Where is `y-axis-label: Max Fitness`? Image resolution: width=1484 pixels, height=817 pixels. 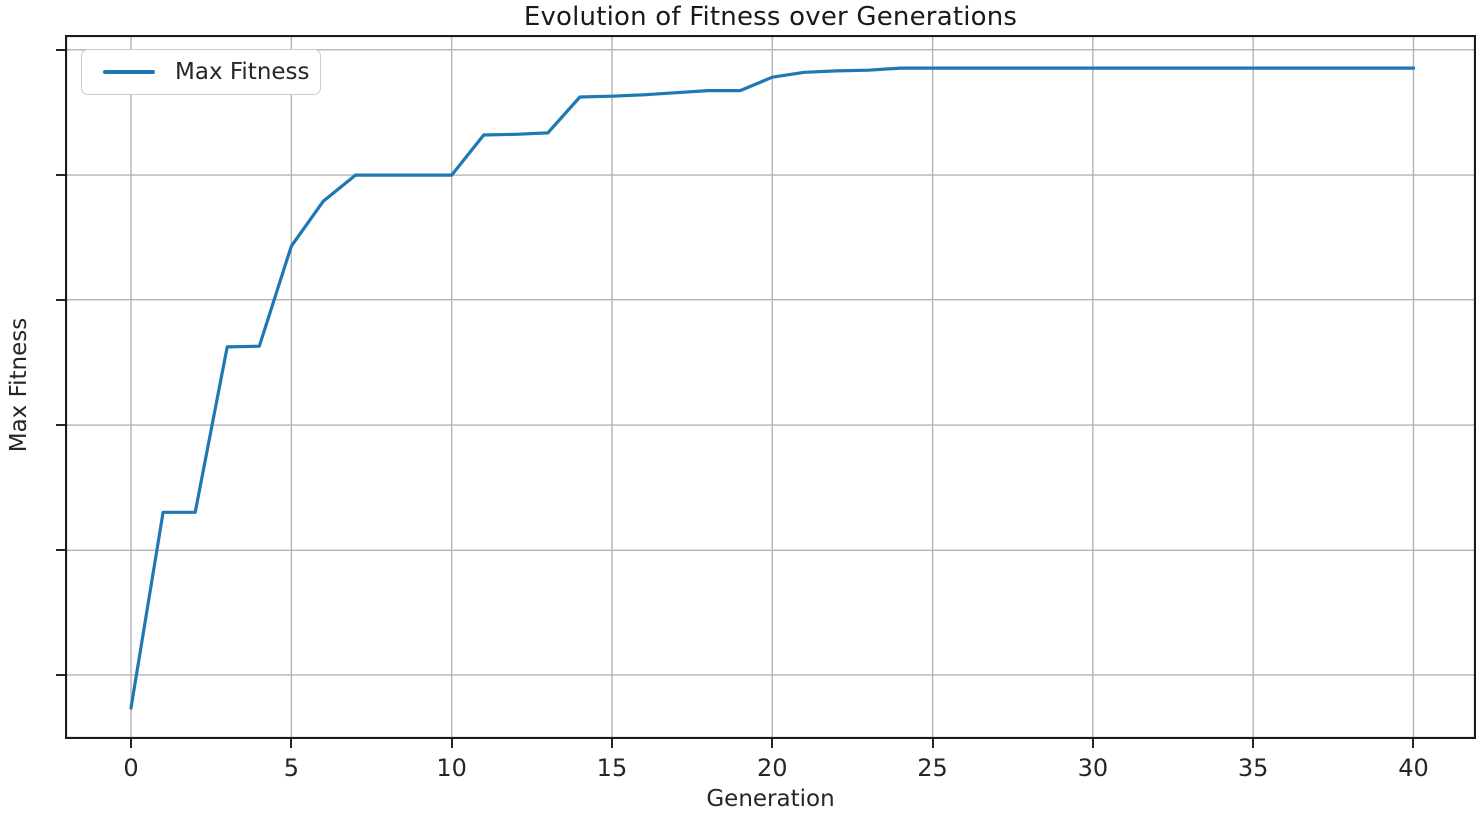
y-axis-label: Max Fitness is located at coordinates (19, 385).